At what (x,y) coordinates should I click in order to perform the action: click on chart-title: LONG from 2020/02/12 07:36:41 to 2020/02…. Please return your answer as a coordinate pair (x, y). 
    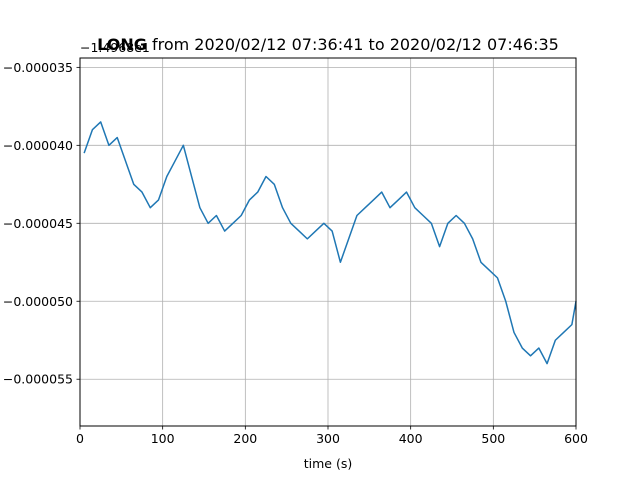
    Looking at the image, I should click on (328, 44).